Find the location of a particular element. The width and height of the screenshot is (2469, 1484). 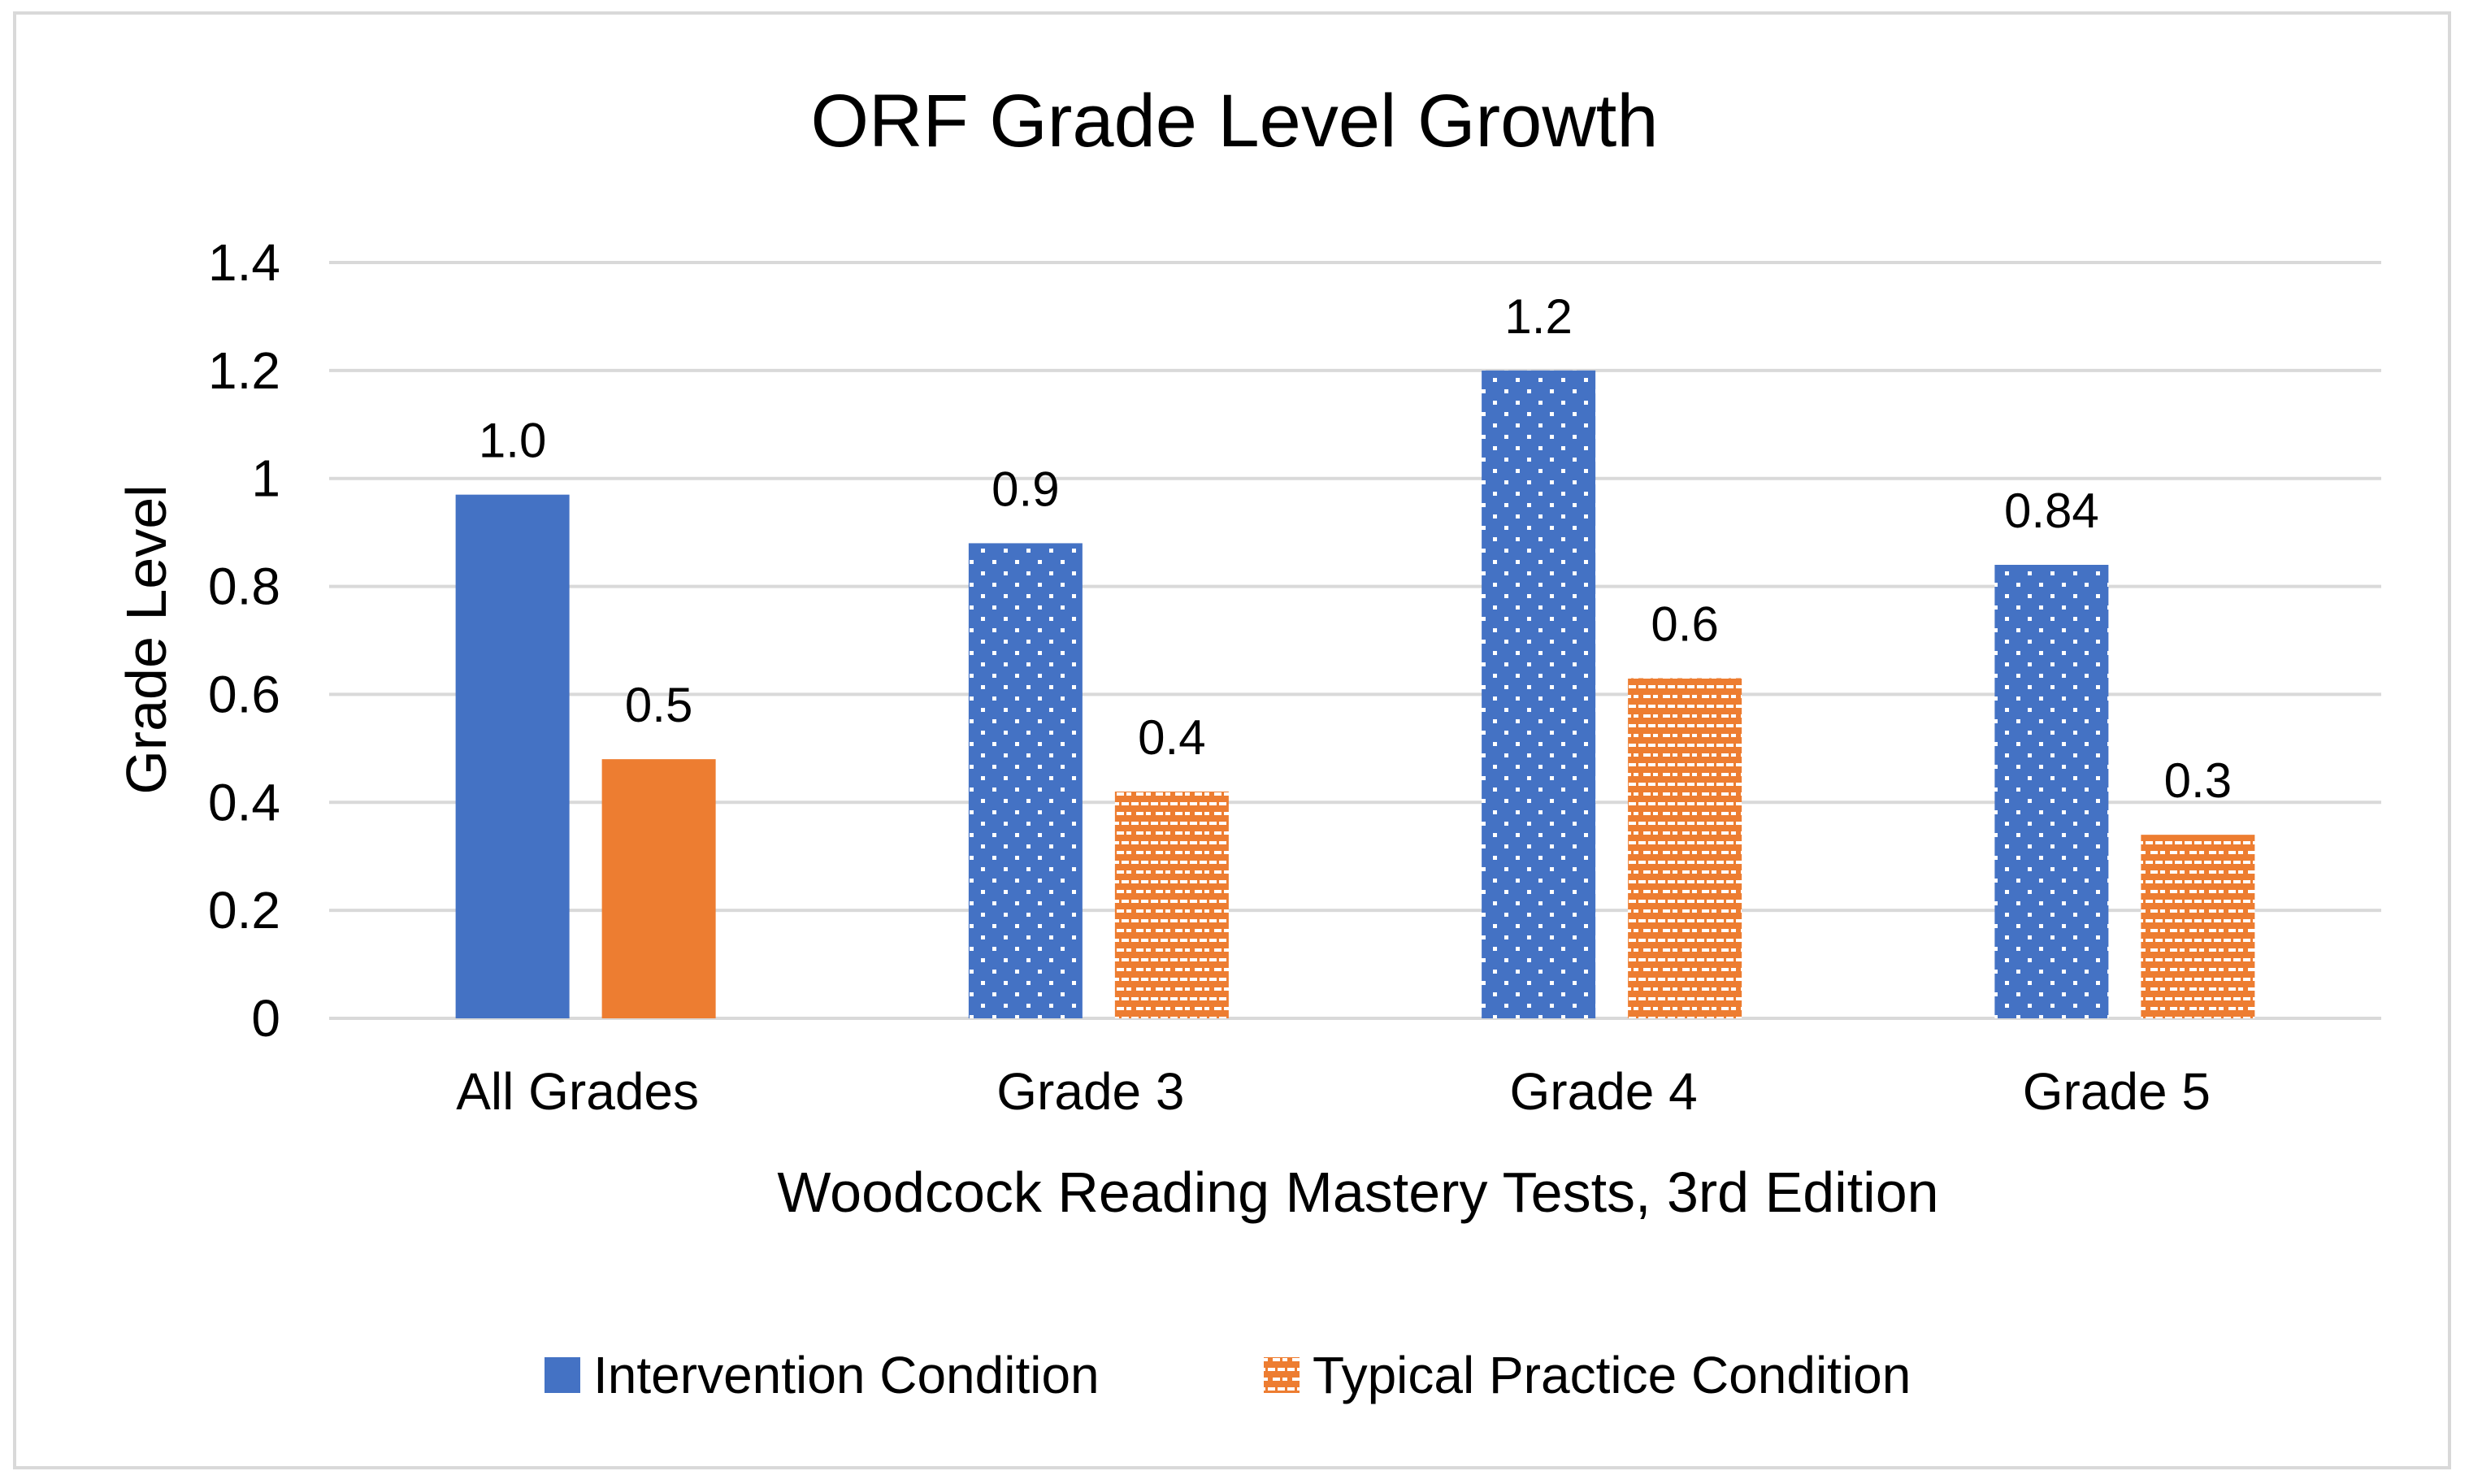

legend-label-intervention: Intervention Condition is located at coordinates (847, 1375).